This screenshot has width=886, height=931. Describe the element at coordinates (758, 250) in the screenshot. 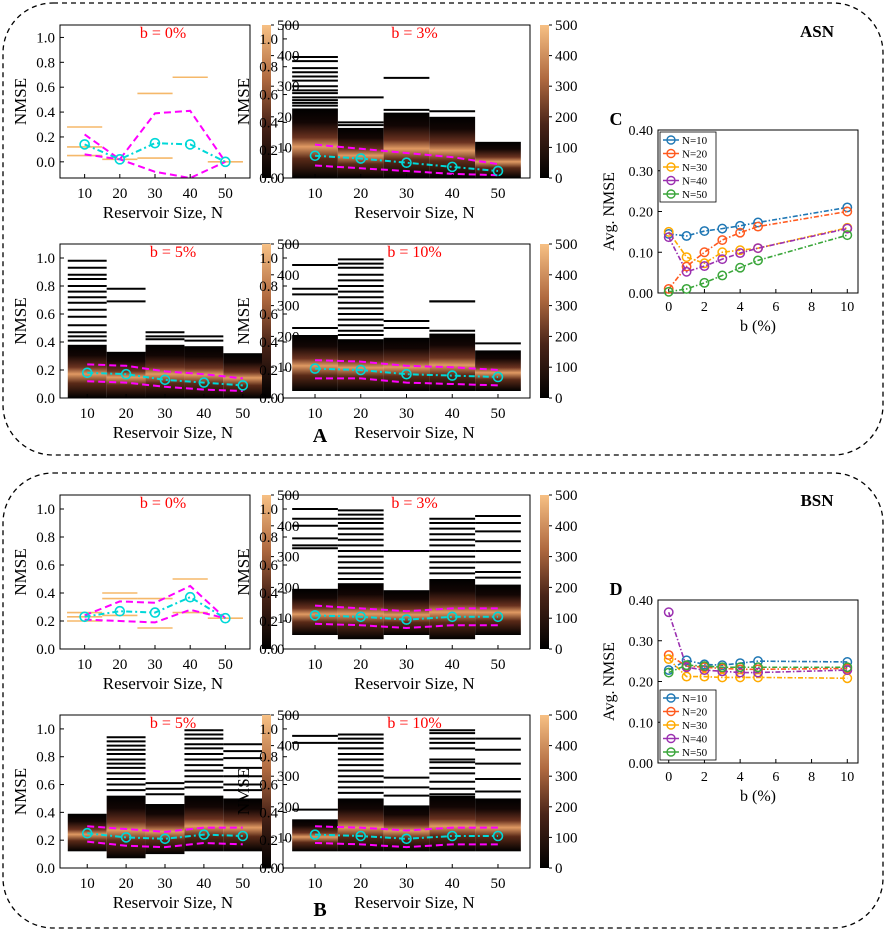

I see `series-N=40` at that location.